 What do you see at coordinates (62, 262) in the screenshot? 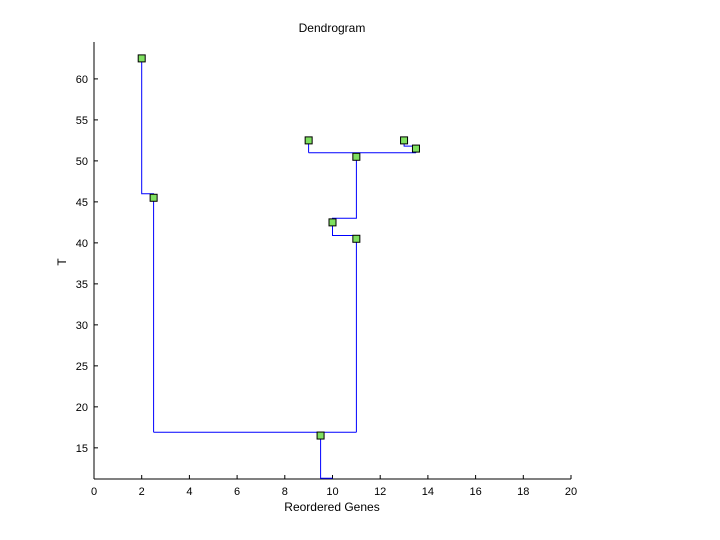
I see `y-axis-label: T` at bounding box center [62, 262].